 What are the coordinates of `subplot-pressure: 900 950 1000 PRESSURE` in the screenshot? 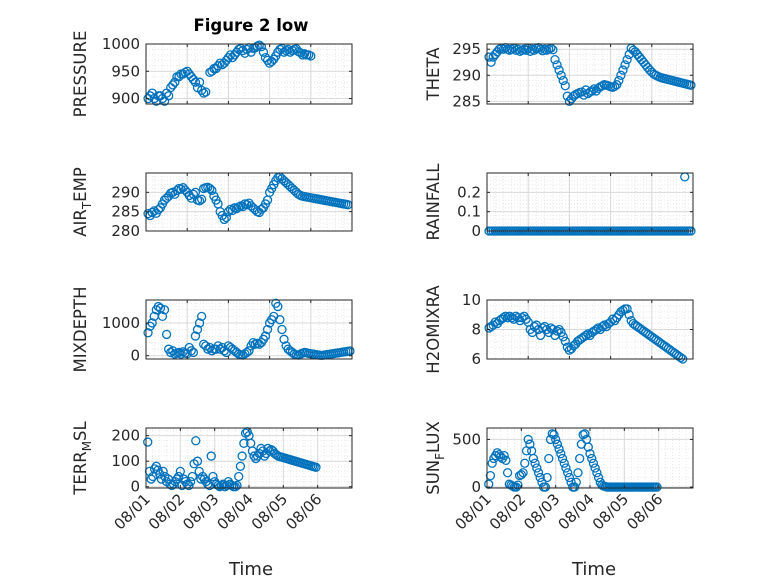 It's located at (212, 74).